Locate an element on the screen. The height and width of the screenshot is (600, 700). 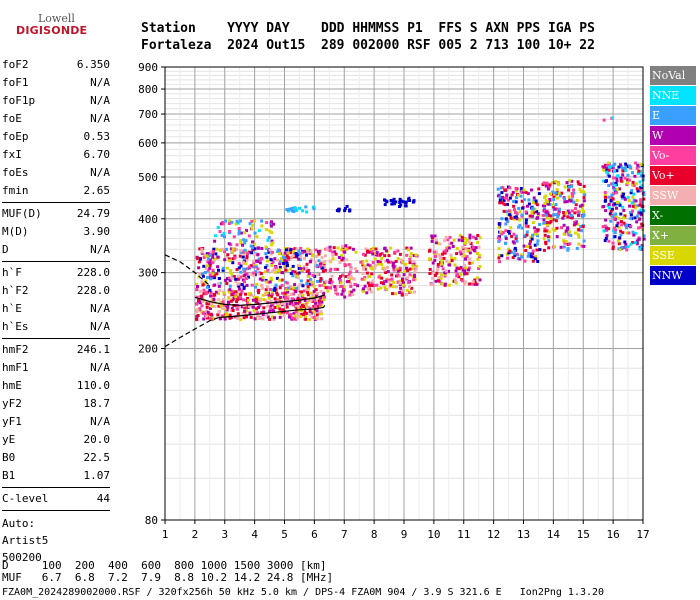
legend-item: E is located at coordinates (673, 115).